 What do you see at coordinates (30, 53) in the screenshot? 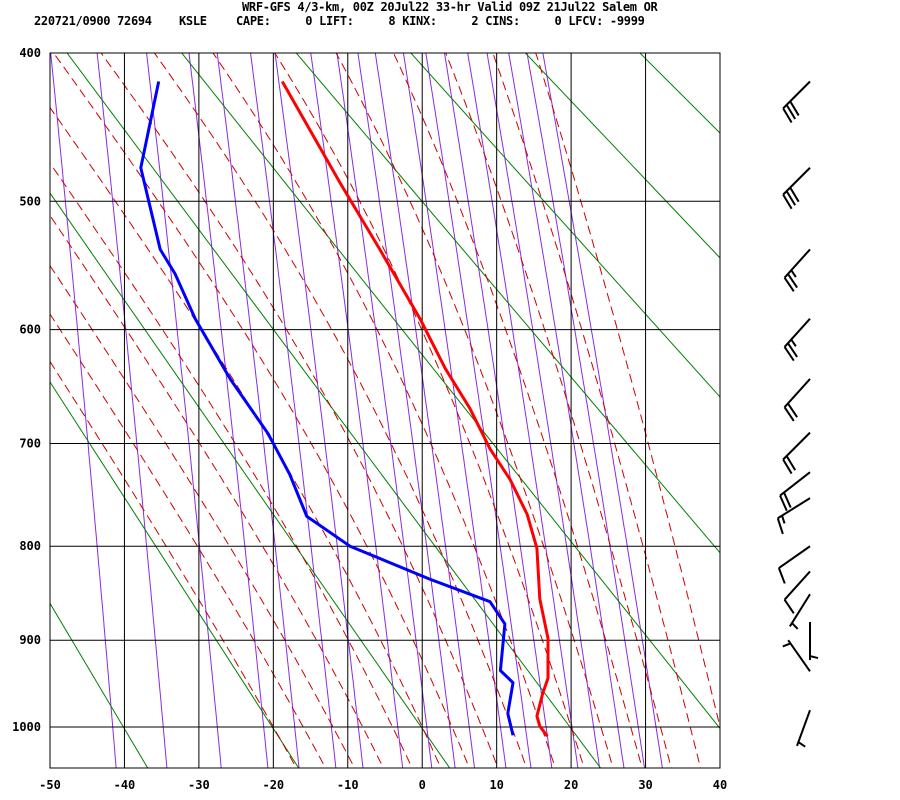
I see `y-tick-label: 400` at bounding box center [30, 53].